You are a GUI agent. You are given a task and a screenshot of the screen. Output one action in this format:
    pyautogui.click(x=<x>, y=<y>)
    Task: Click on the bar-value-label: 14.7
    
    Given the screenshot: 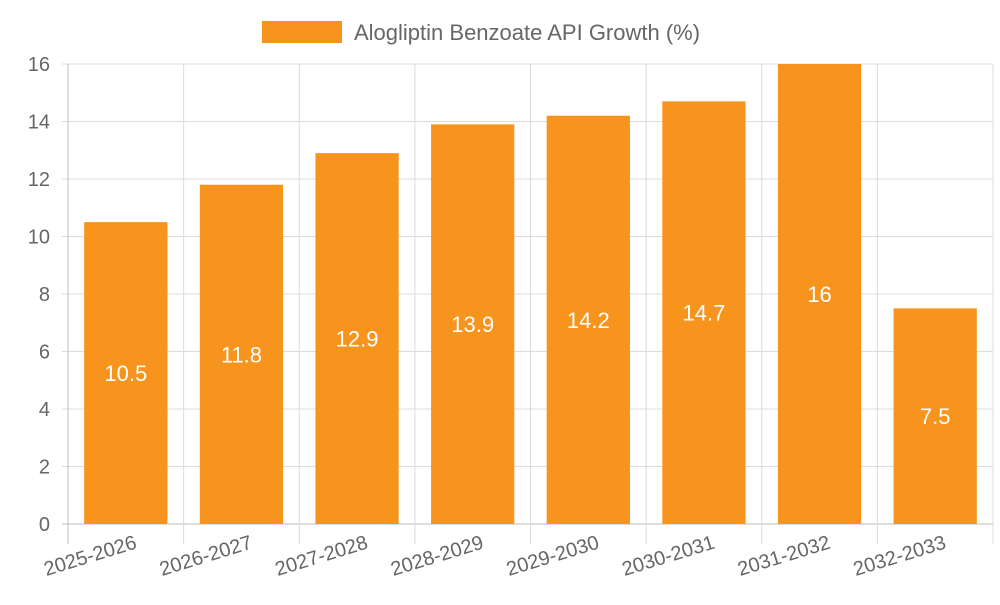 What is the action you would take?
    pyautogui.click(x=704, y=313)
    